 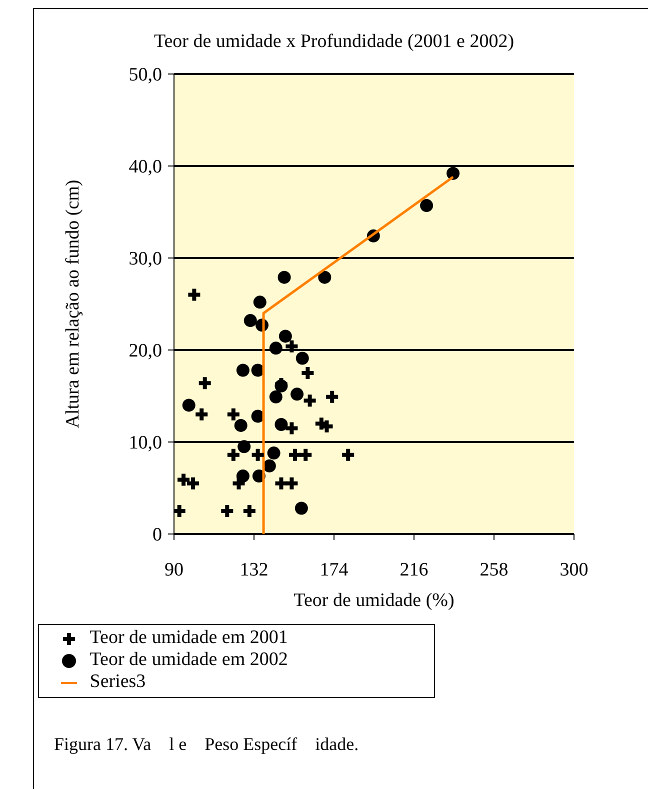 I want to click on x-tick-label: 300, so click(x=574, y=569).